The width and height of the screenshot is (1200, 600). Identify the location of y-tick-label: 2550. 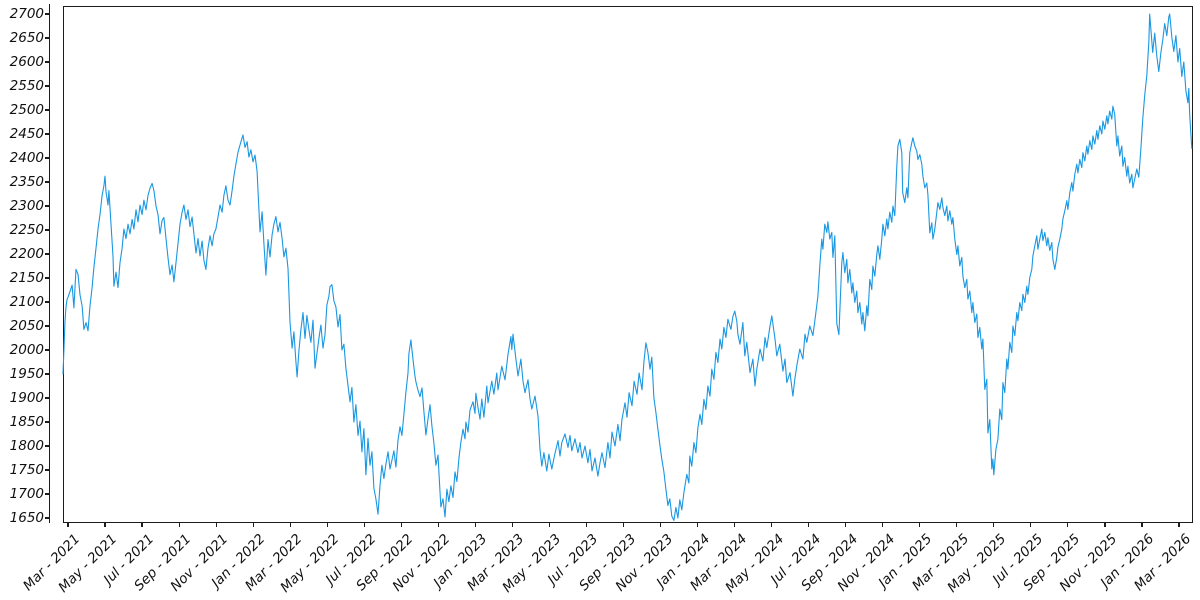
(26, 86).